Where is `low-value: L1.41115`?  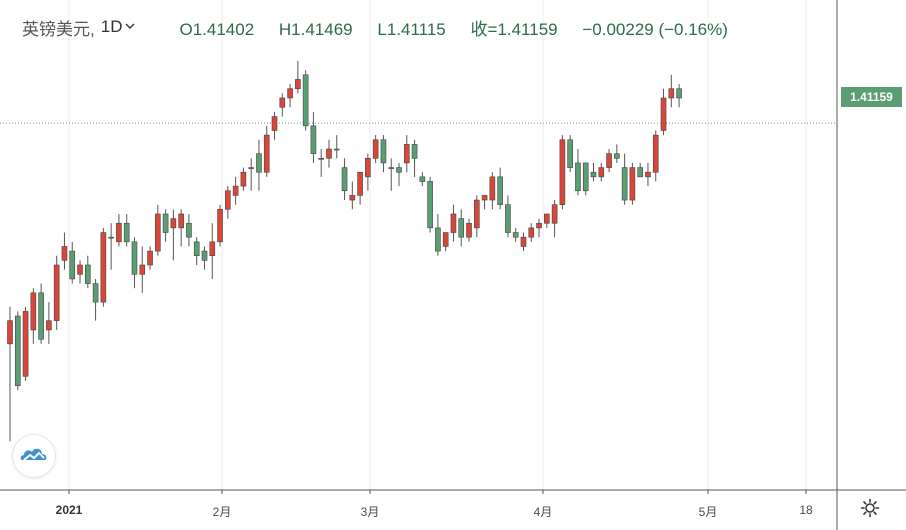 low-value: L1.41115 is located at coordinates (411, 29).